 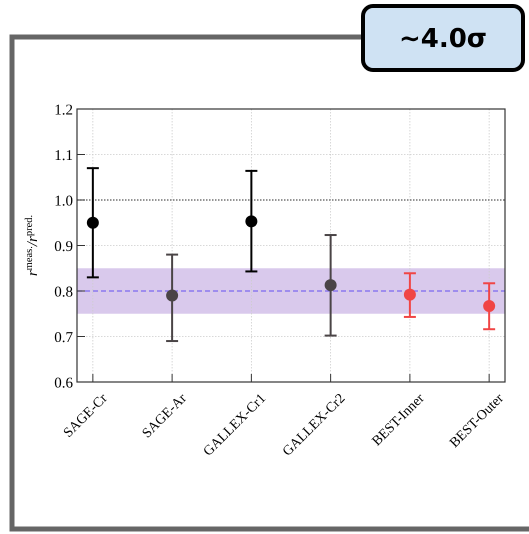 I want to click on y-tick-label: 1.1, so click(x=63, y=156).